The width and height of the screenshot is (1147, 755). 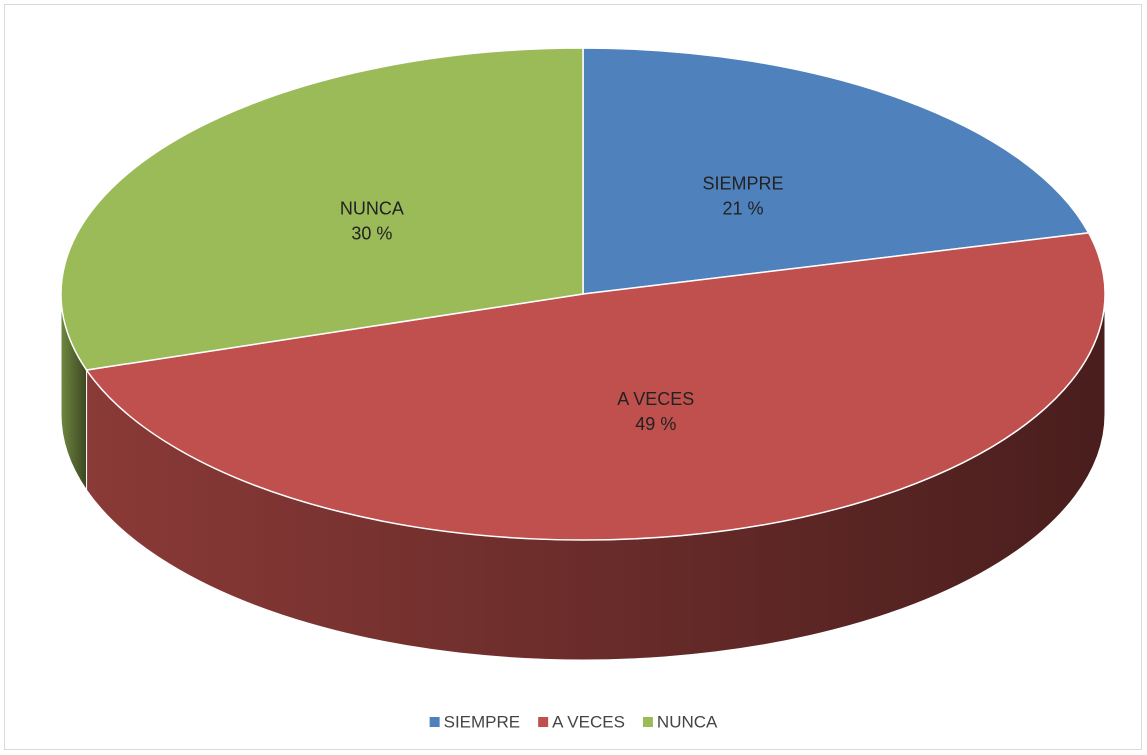 What do you see at coordinates (482, 721) in the screenshot?
I see `legend-label: SIEMPRE` at bounding box center [482, 721].